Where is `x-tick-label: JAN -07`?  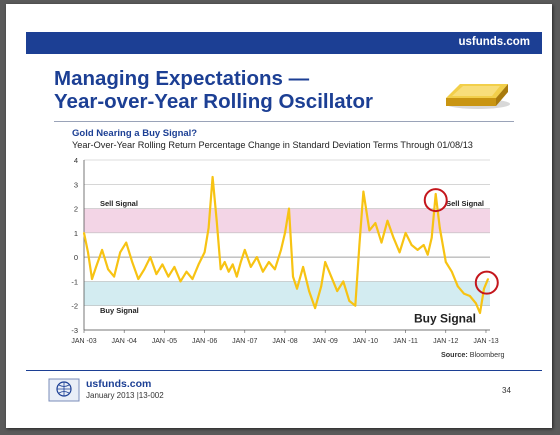
x-tick-label: JAN -07 is located at coordinates (244, 341).